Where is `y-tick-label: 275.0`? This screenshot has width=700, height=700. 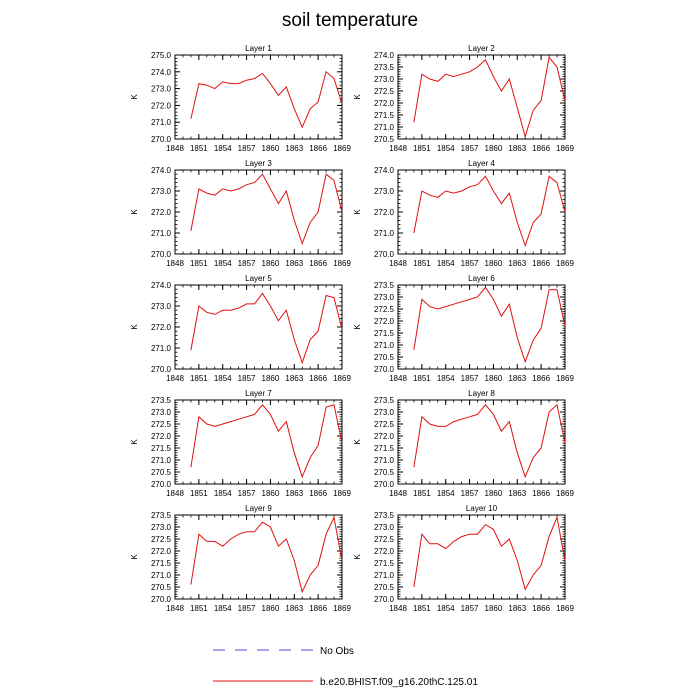
y-tick-label: 275.0 is located at coordinates (161, 55).